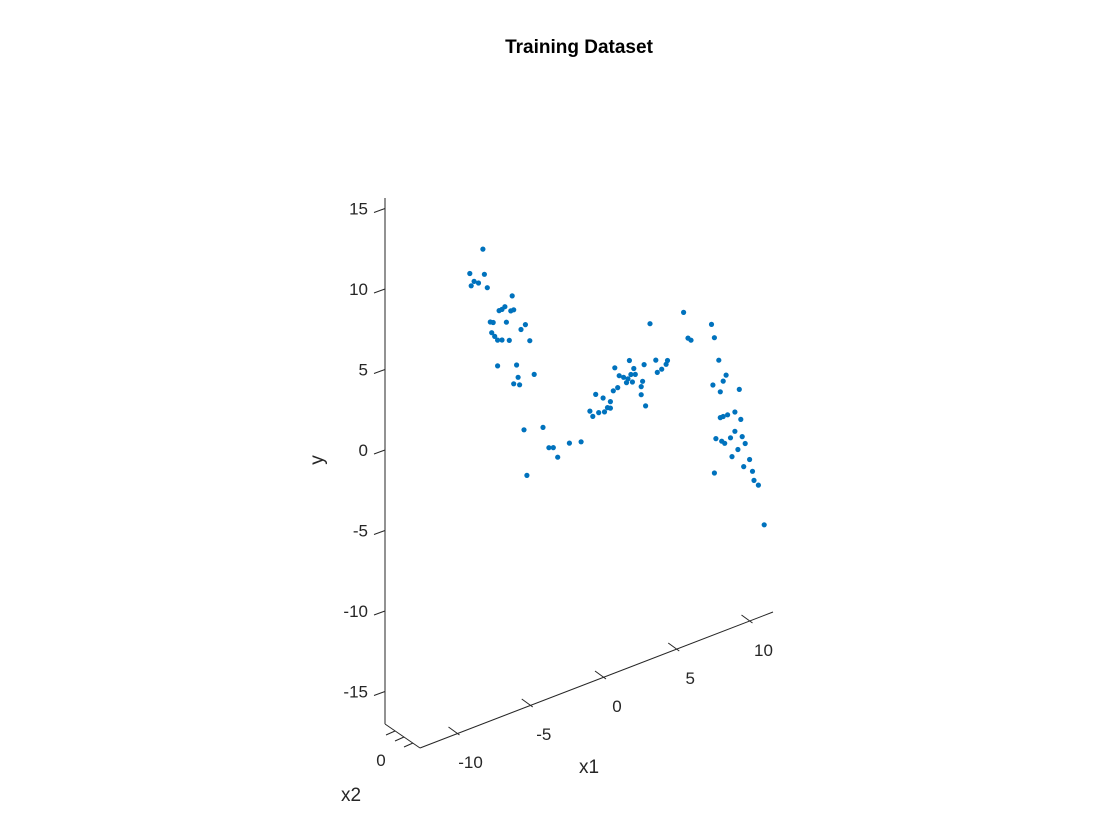 The height and width of the screenshot is (840, 1120). Describe the element at coordinates (355, 692) in the screenshot. I see `y-tick-label-6: -15` at that location.